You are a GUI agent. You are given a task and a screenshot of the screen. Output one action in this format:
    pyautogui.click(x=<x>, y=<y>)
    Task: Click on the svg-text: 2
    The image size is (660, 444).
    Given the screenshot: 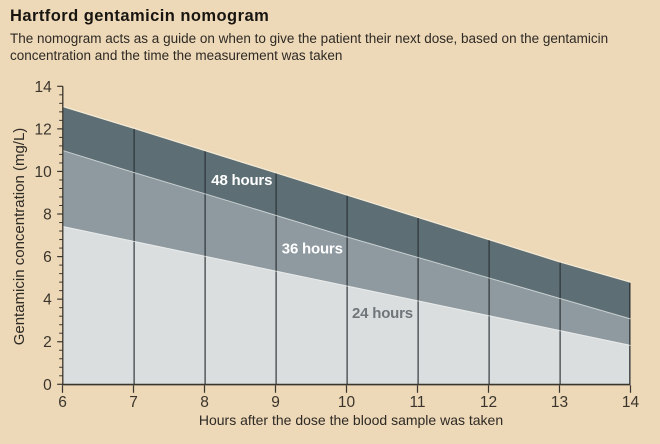 What is the action you would take?
    pyautogui.click(x=47, y=342)
    